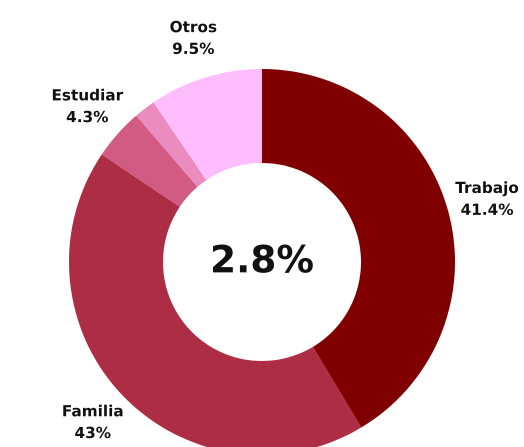 The width and height of the screenshot is (524, 447). I want to click on data-label: 4.3%, so click(87, 116).